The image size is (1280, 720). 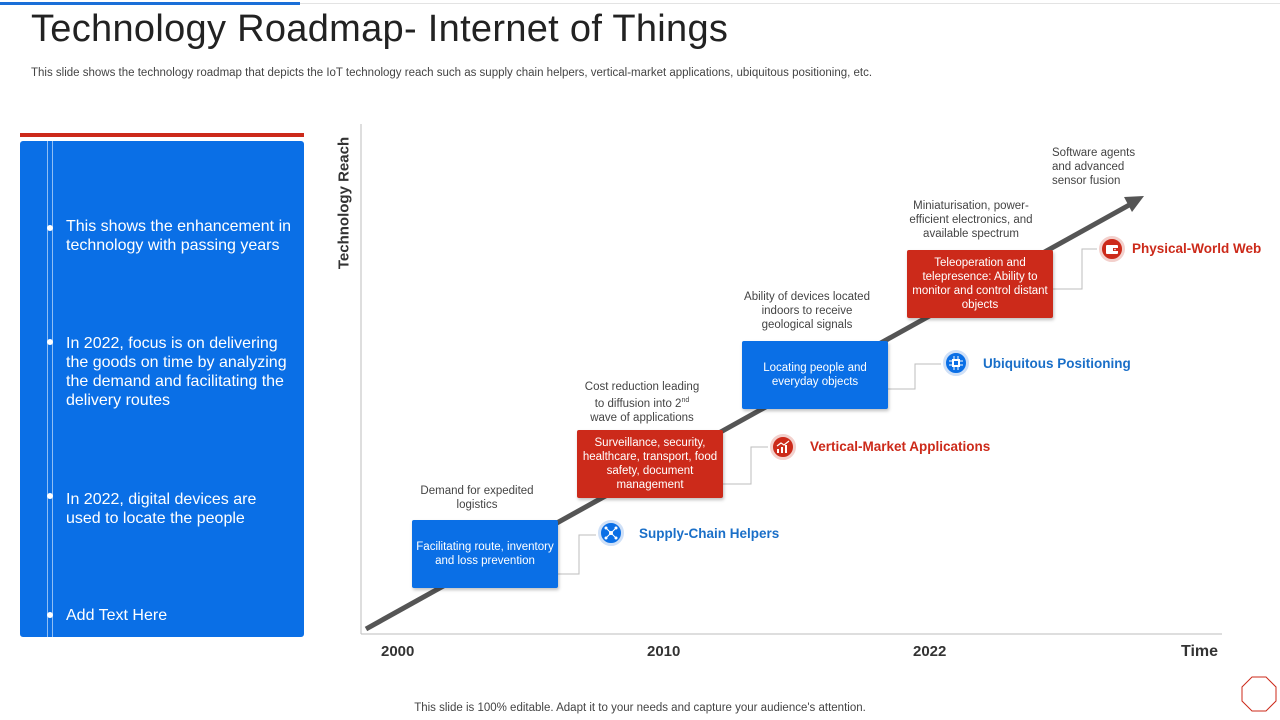 What do you see at coordinates (642, 417) in the screenshot?
I see `stage-note-line: wave of applications` at bounding box center [642, 417].